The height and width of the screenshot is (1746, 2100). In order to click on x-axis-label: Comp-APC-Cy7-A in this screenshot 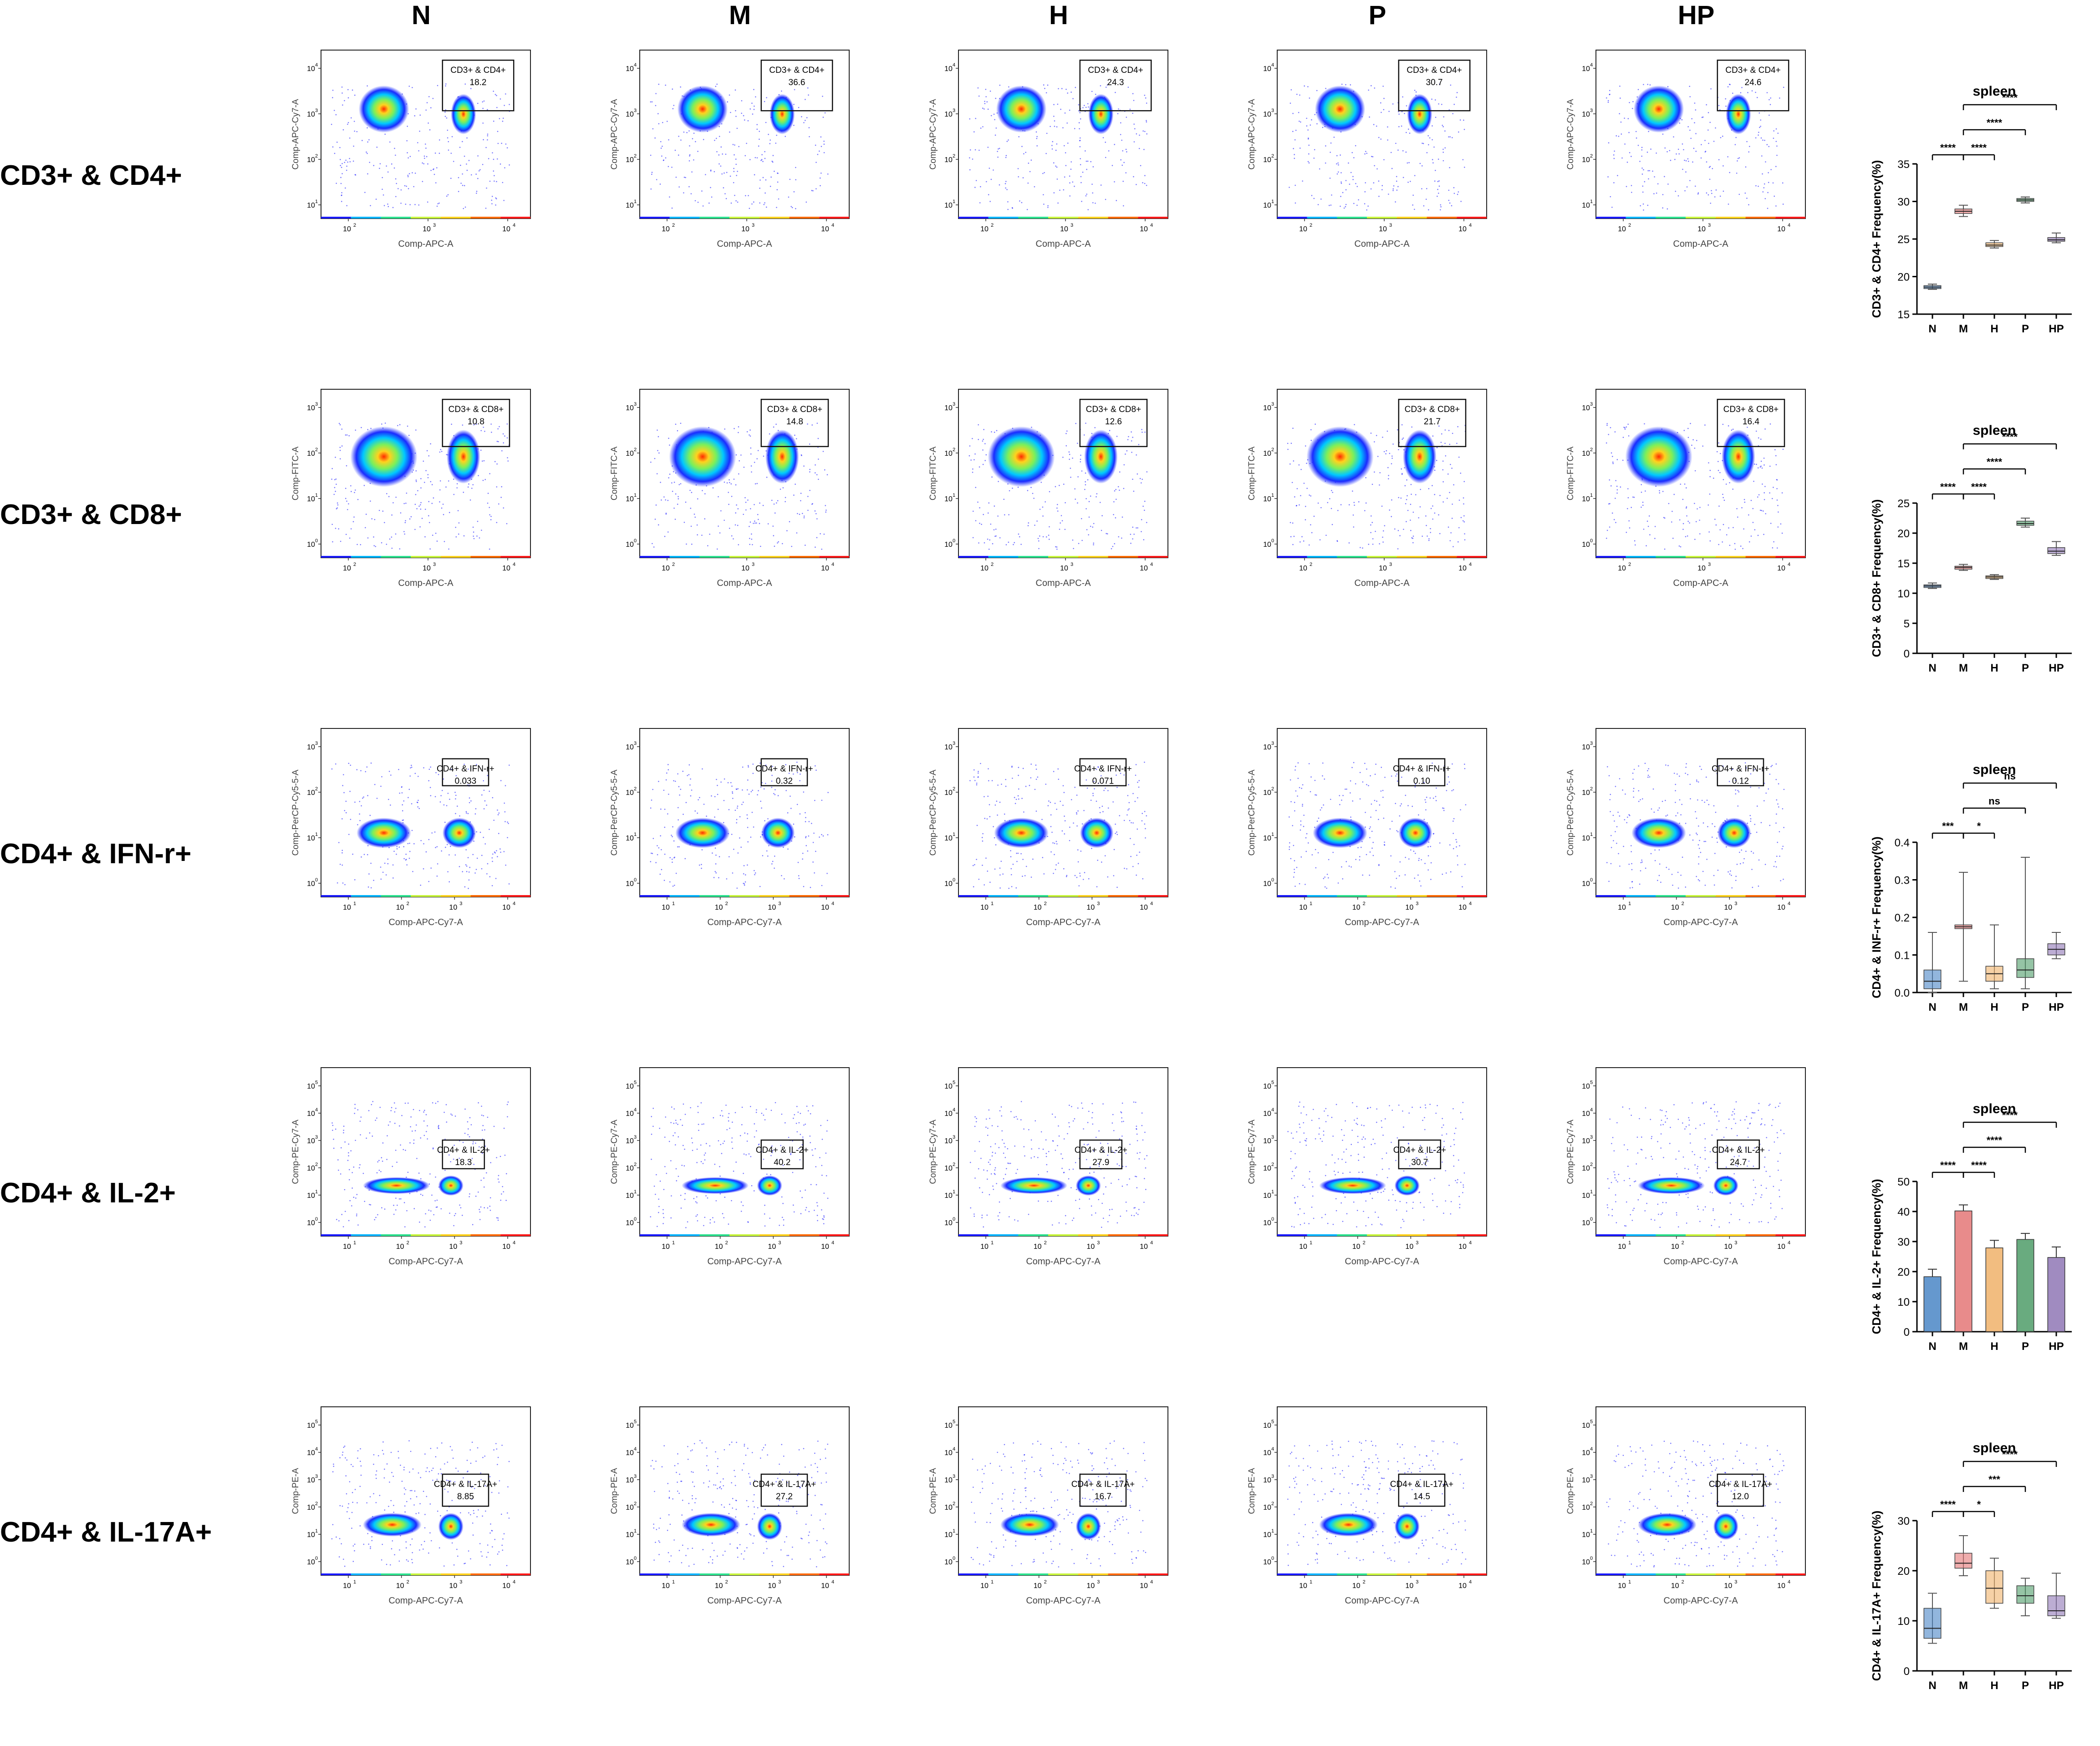, I will do `click(744, 1262)`.